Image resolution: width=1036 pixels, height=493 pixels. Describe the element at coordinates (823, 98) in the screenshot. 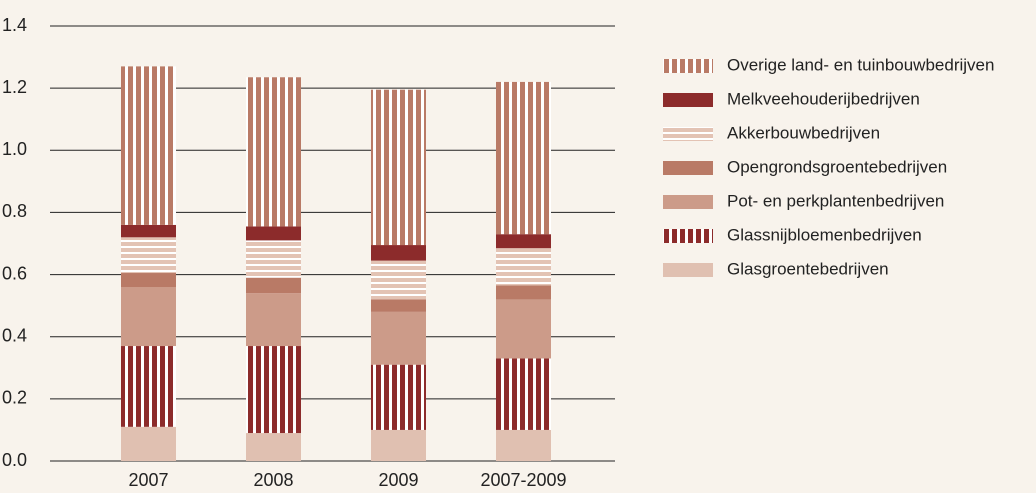

I see `legend-label: Melkveehouderijbedrijven` at that location.